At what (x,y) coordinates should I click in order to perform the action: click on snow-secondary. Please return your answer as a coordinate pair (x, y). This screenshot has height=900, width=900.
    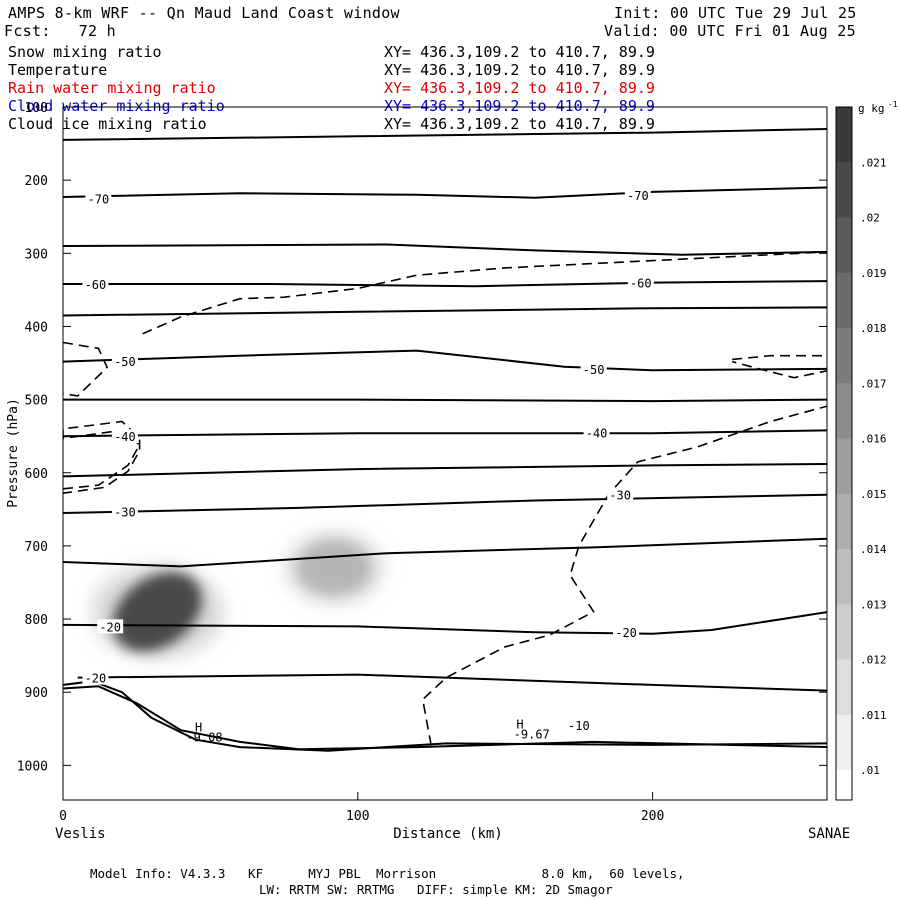
    Looking at the image, I should click on (334, 568).